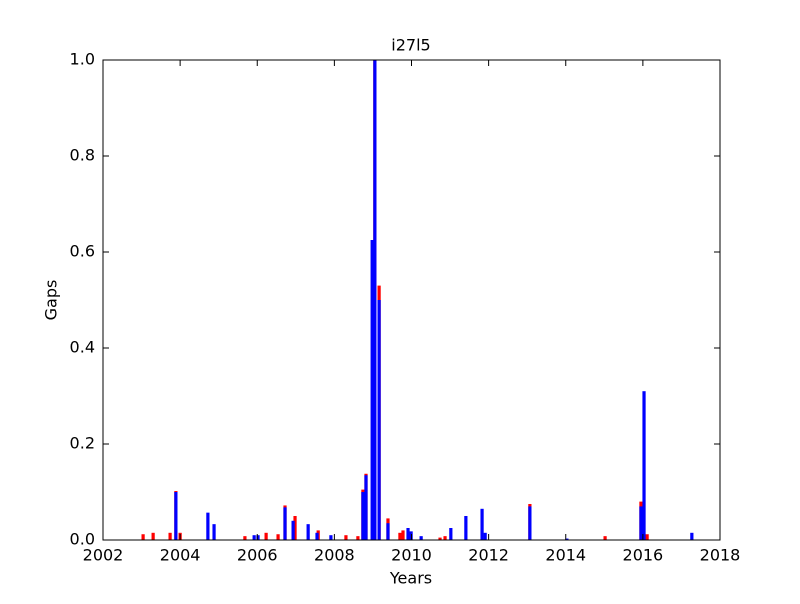 The width and height of the screenshot is (800, 604). What do you see at coordinates (334, 555) in the screenshot?
I see `x-tick-label: 2008` at bounding box center [334, 555].